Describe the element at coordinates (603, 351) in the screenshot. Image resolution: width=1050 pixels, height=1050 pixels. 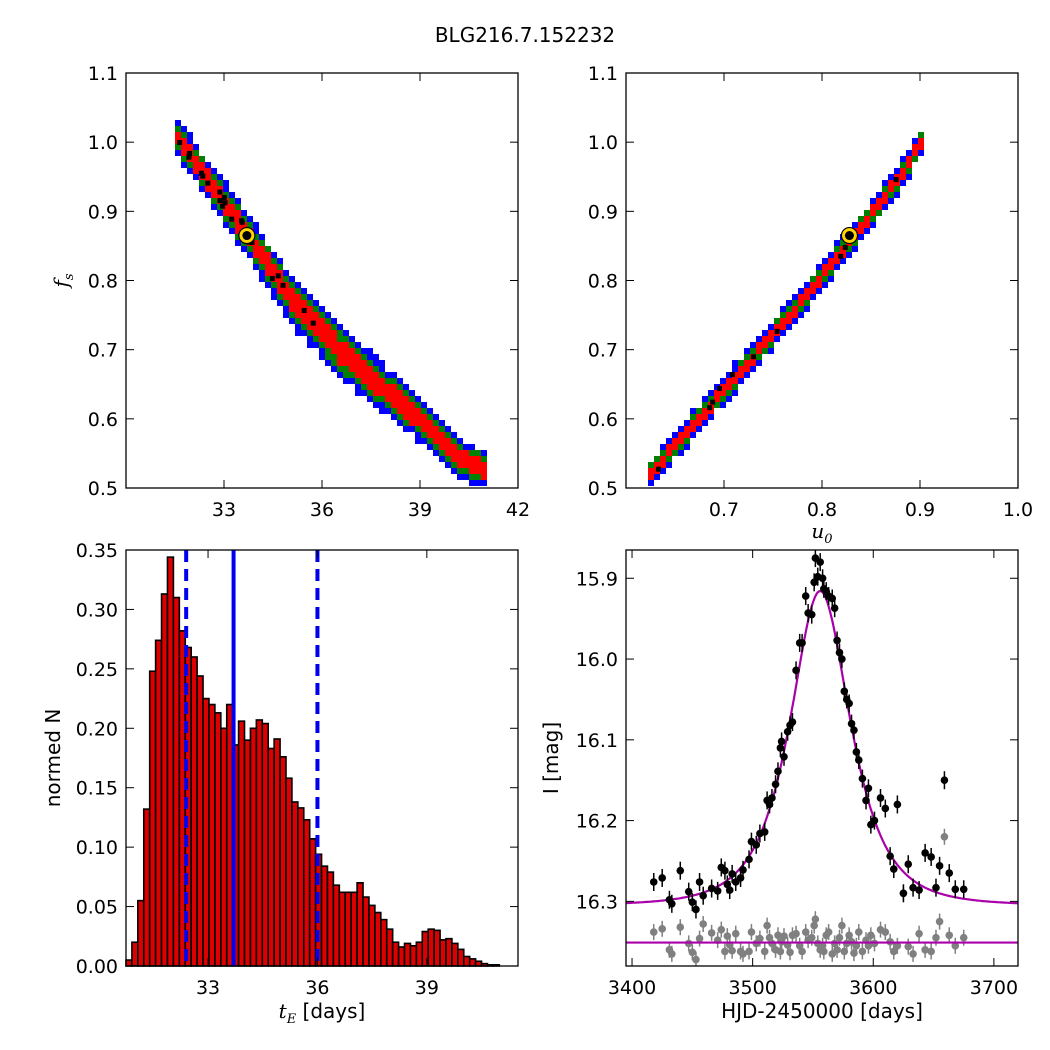
I see `panel1-ytick-label-2: 0.7` at that location.